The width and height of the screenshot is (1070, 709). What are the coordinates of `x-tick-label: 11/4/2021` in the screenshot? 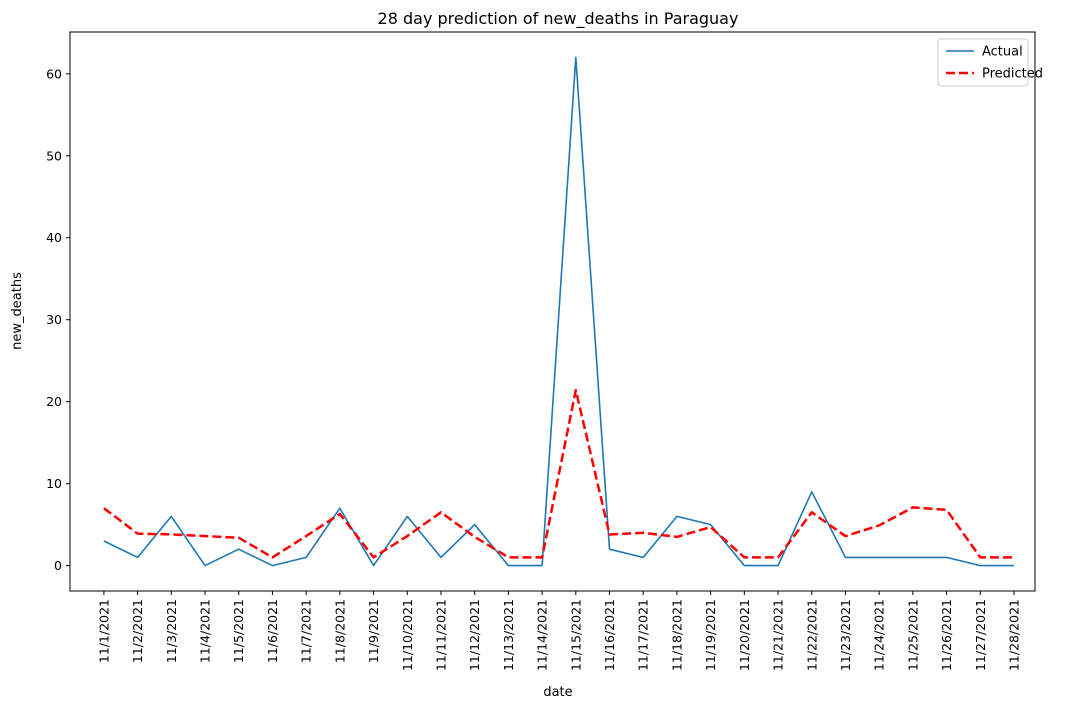 It's located at (205, 631).